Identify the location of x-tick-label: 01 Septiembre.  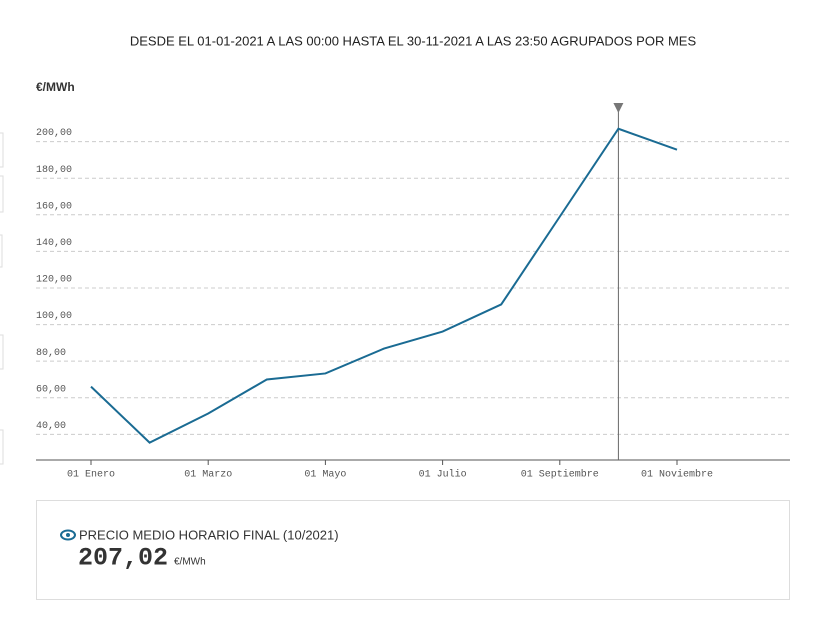
(560, 475).